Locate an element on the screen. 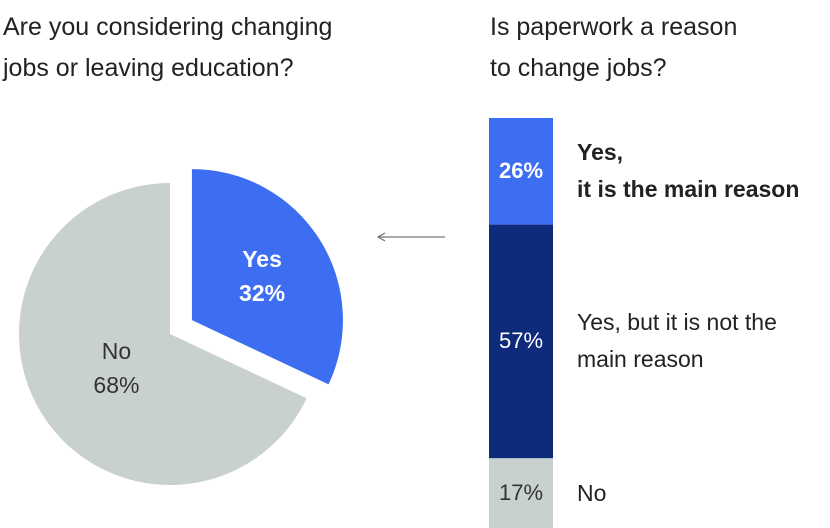  bar-category-not-main-line-1: Yes, but it is not the is located at coordinates (677, 322).